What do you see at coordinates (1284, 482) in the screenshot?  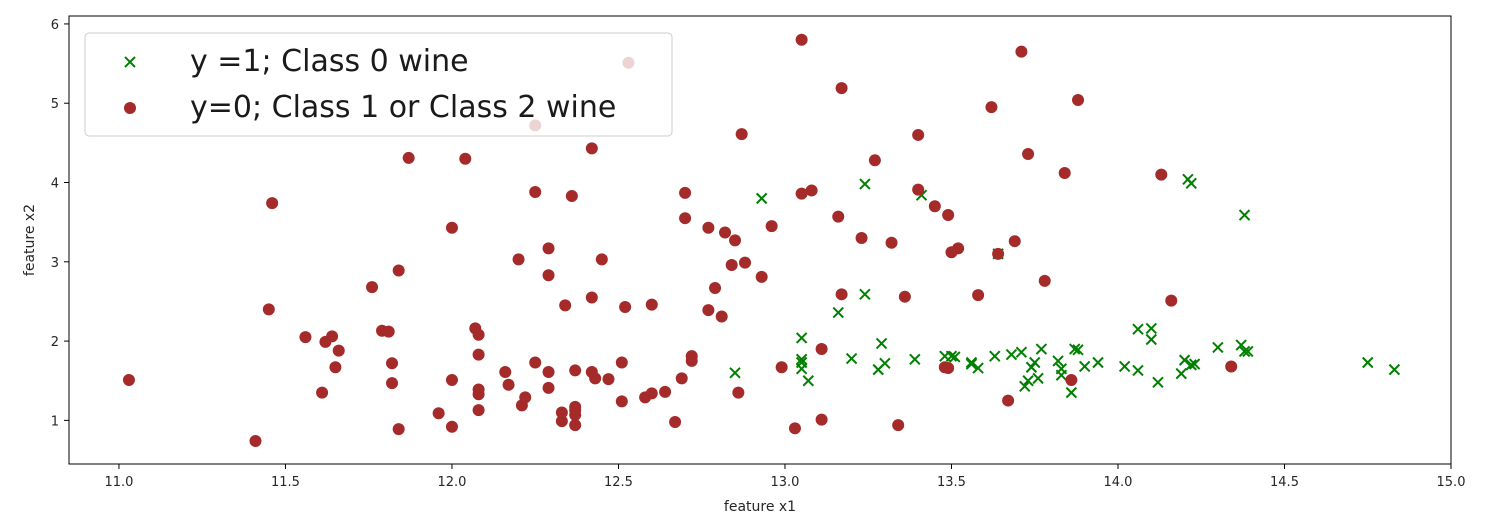 I see `x-tick-label: 14.5` at bounding box center [1284, 482].